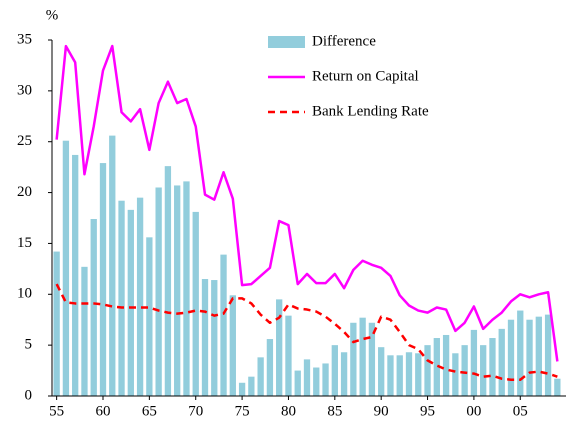  I want to click on x-tick-label: 65, so click(149, 411).